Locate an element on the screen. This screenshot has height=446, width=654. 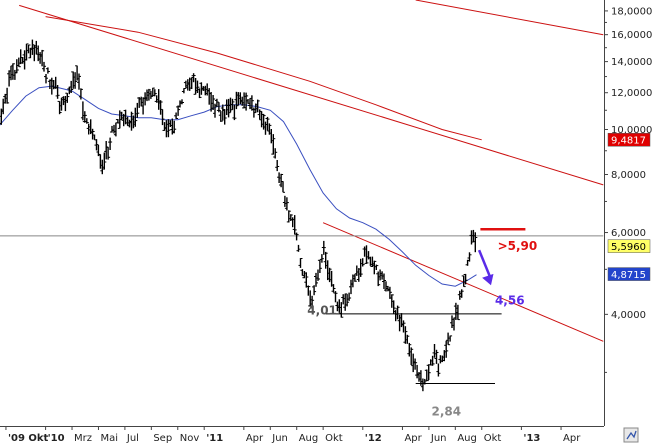
y-tick-label: 14,0000 is located at coordinates (631, 62).